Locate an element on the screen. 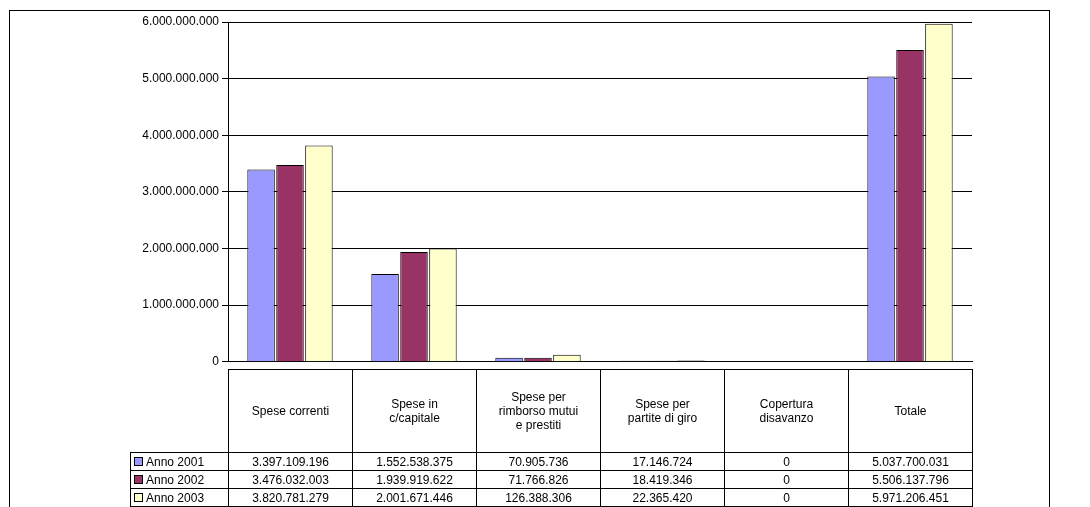 This screenshot has height=507, width=1090. y-tick-label: 0 is located at coordinates (216, 361).